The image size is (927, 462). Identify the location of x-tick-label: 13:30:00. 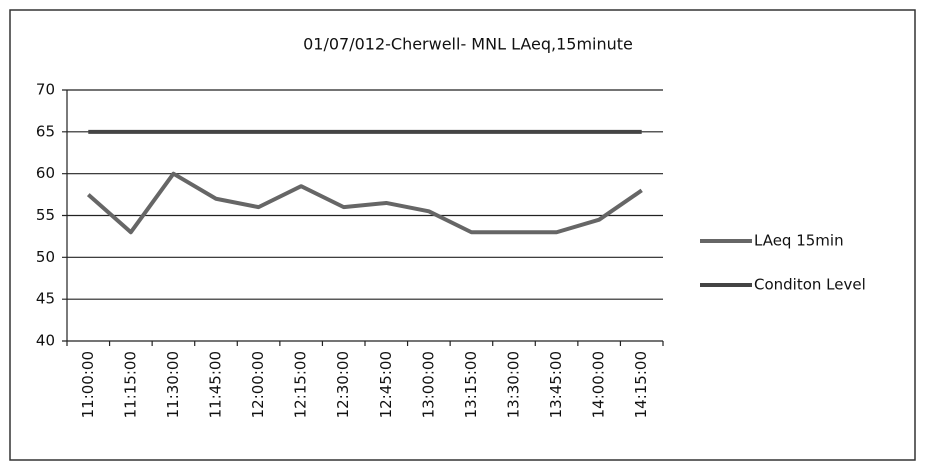
(514, 384).